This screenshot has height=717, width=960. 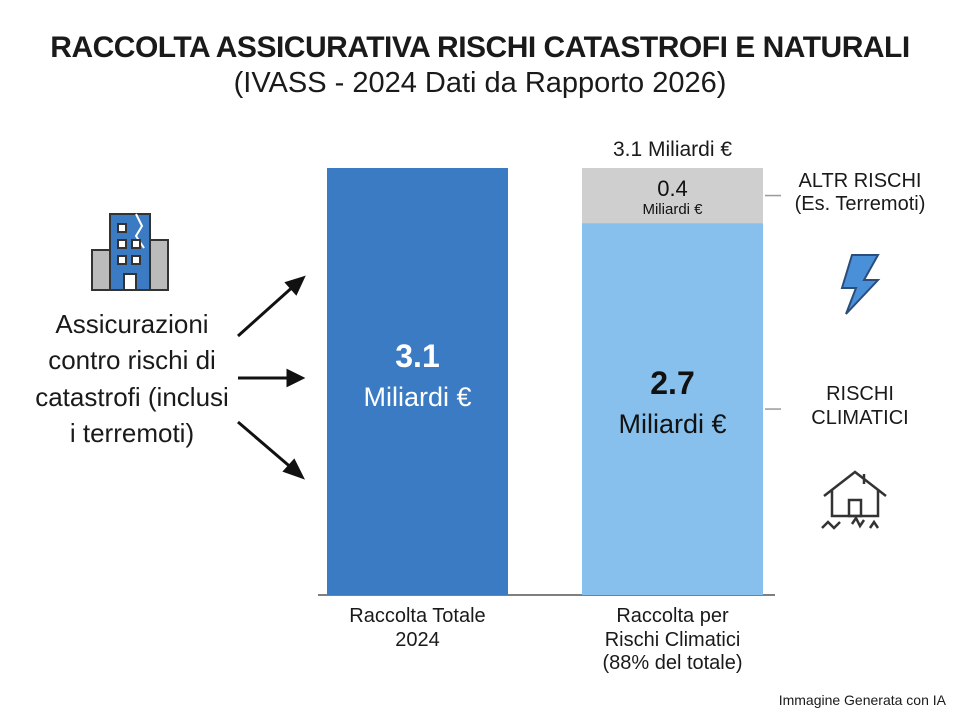 I want to click on house-icon, so click(x=854, y=500).